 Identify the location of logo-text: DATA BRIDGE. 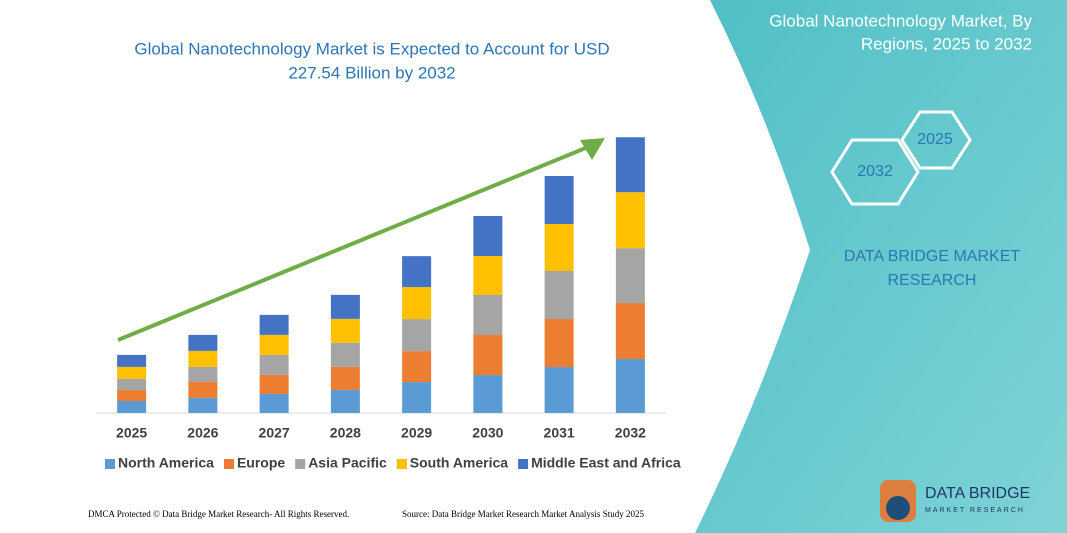
(977, 493).